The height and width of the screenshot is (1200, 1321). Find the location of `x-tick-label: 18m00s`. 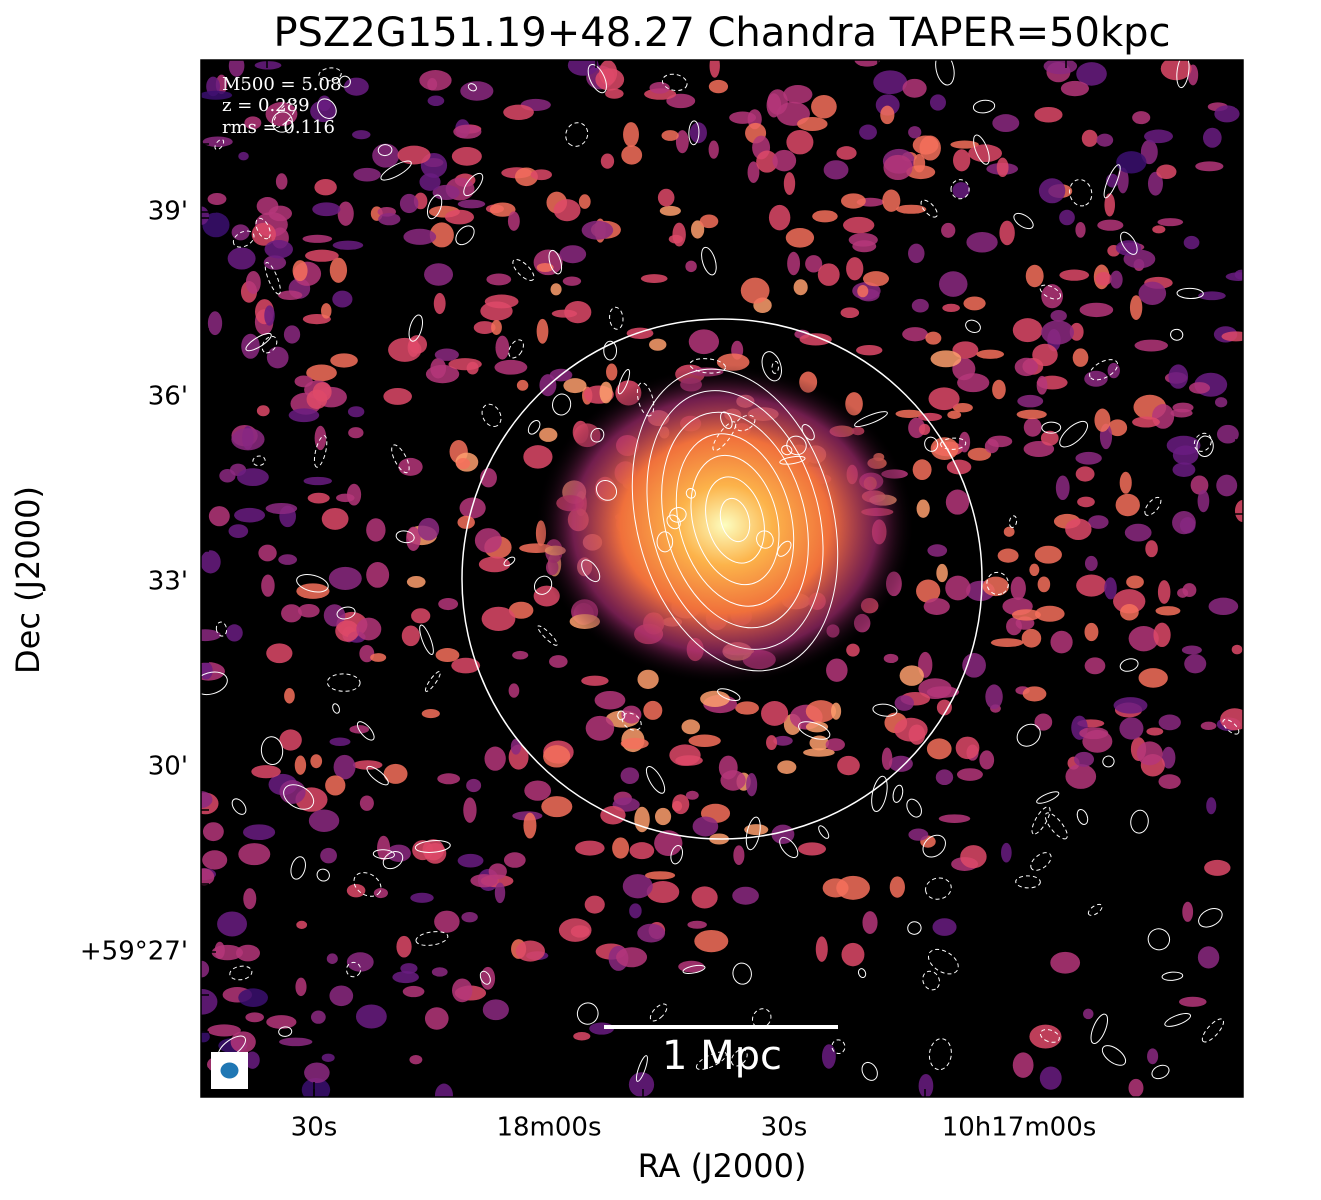

x-tick-label: 18m00s is located at coordinates (548, 1128).